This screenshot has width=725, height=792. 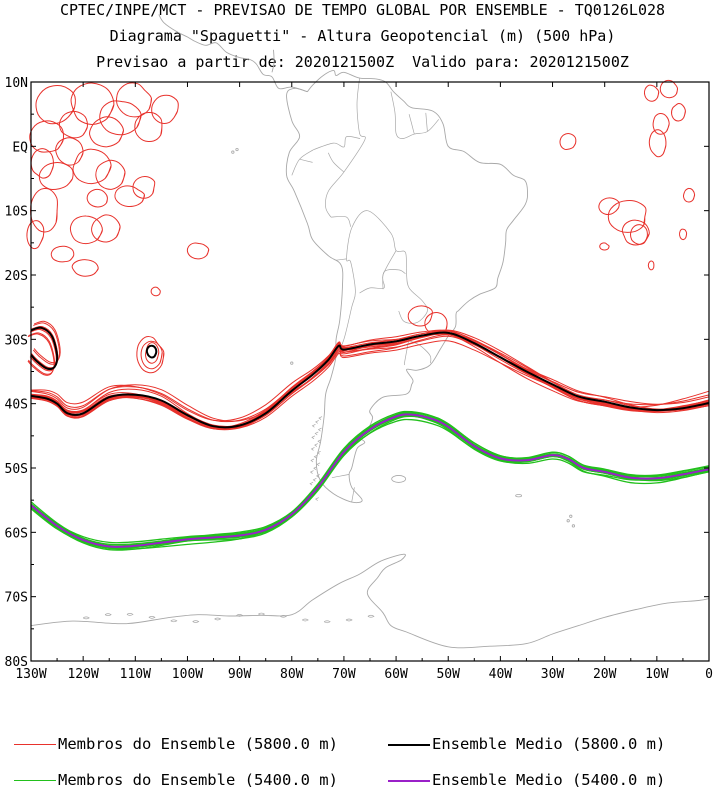 What do you see at coordinates (396, 674) in the screenshot?
I see `lon-tick-label: 60W` at bounding box center [396, 674].